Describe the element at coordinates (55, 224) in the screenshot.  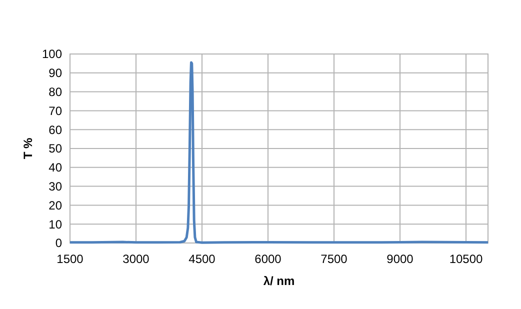
I see `y-tick-label: 10` at that location.